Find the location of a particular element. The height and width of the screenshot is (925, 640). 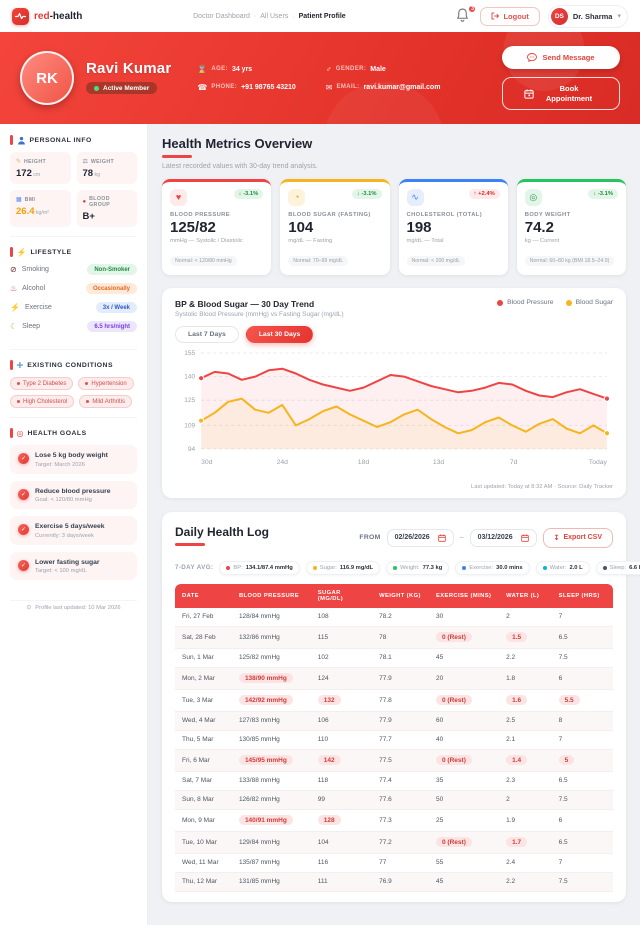

x-axis-tick: 24d is located at coordinates (283, 462).